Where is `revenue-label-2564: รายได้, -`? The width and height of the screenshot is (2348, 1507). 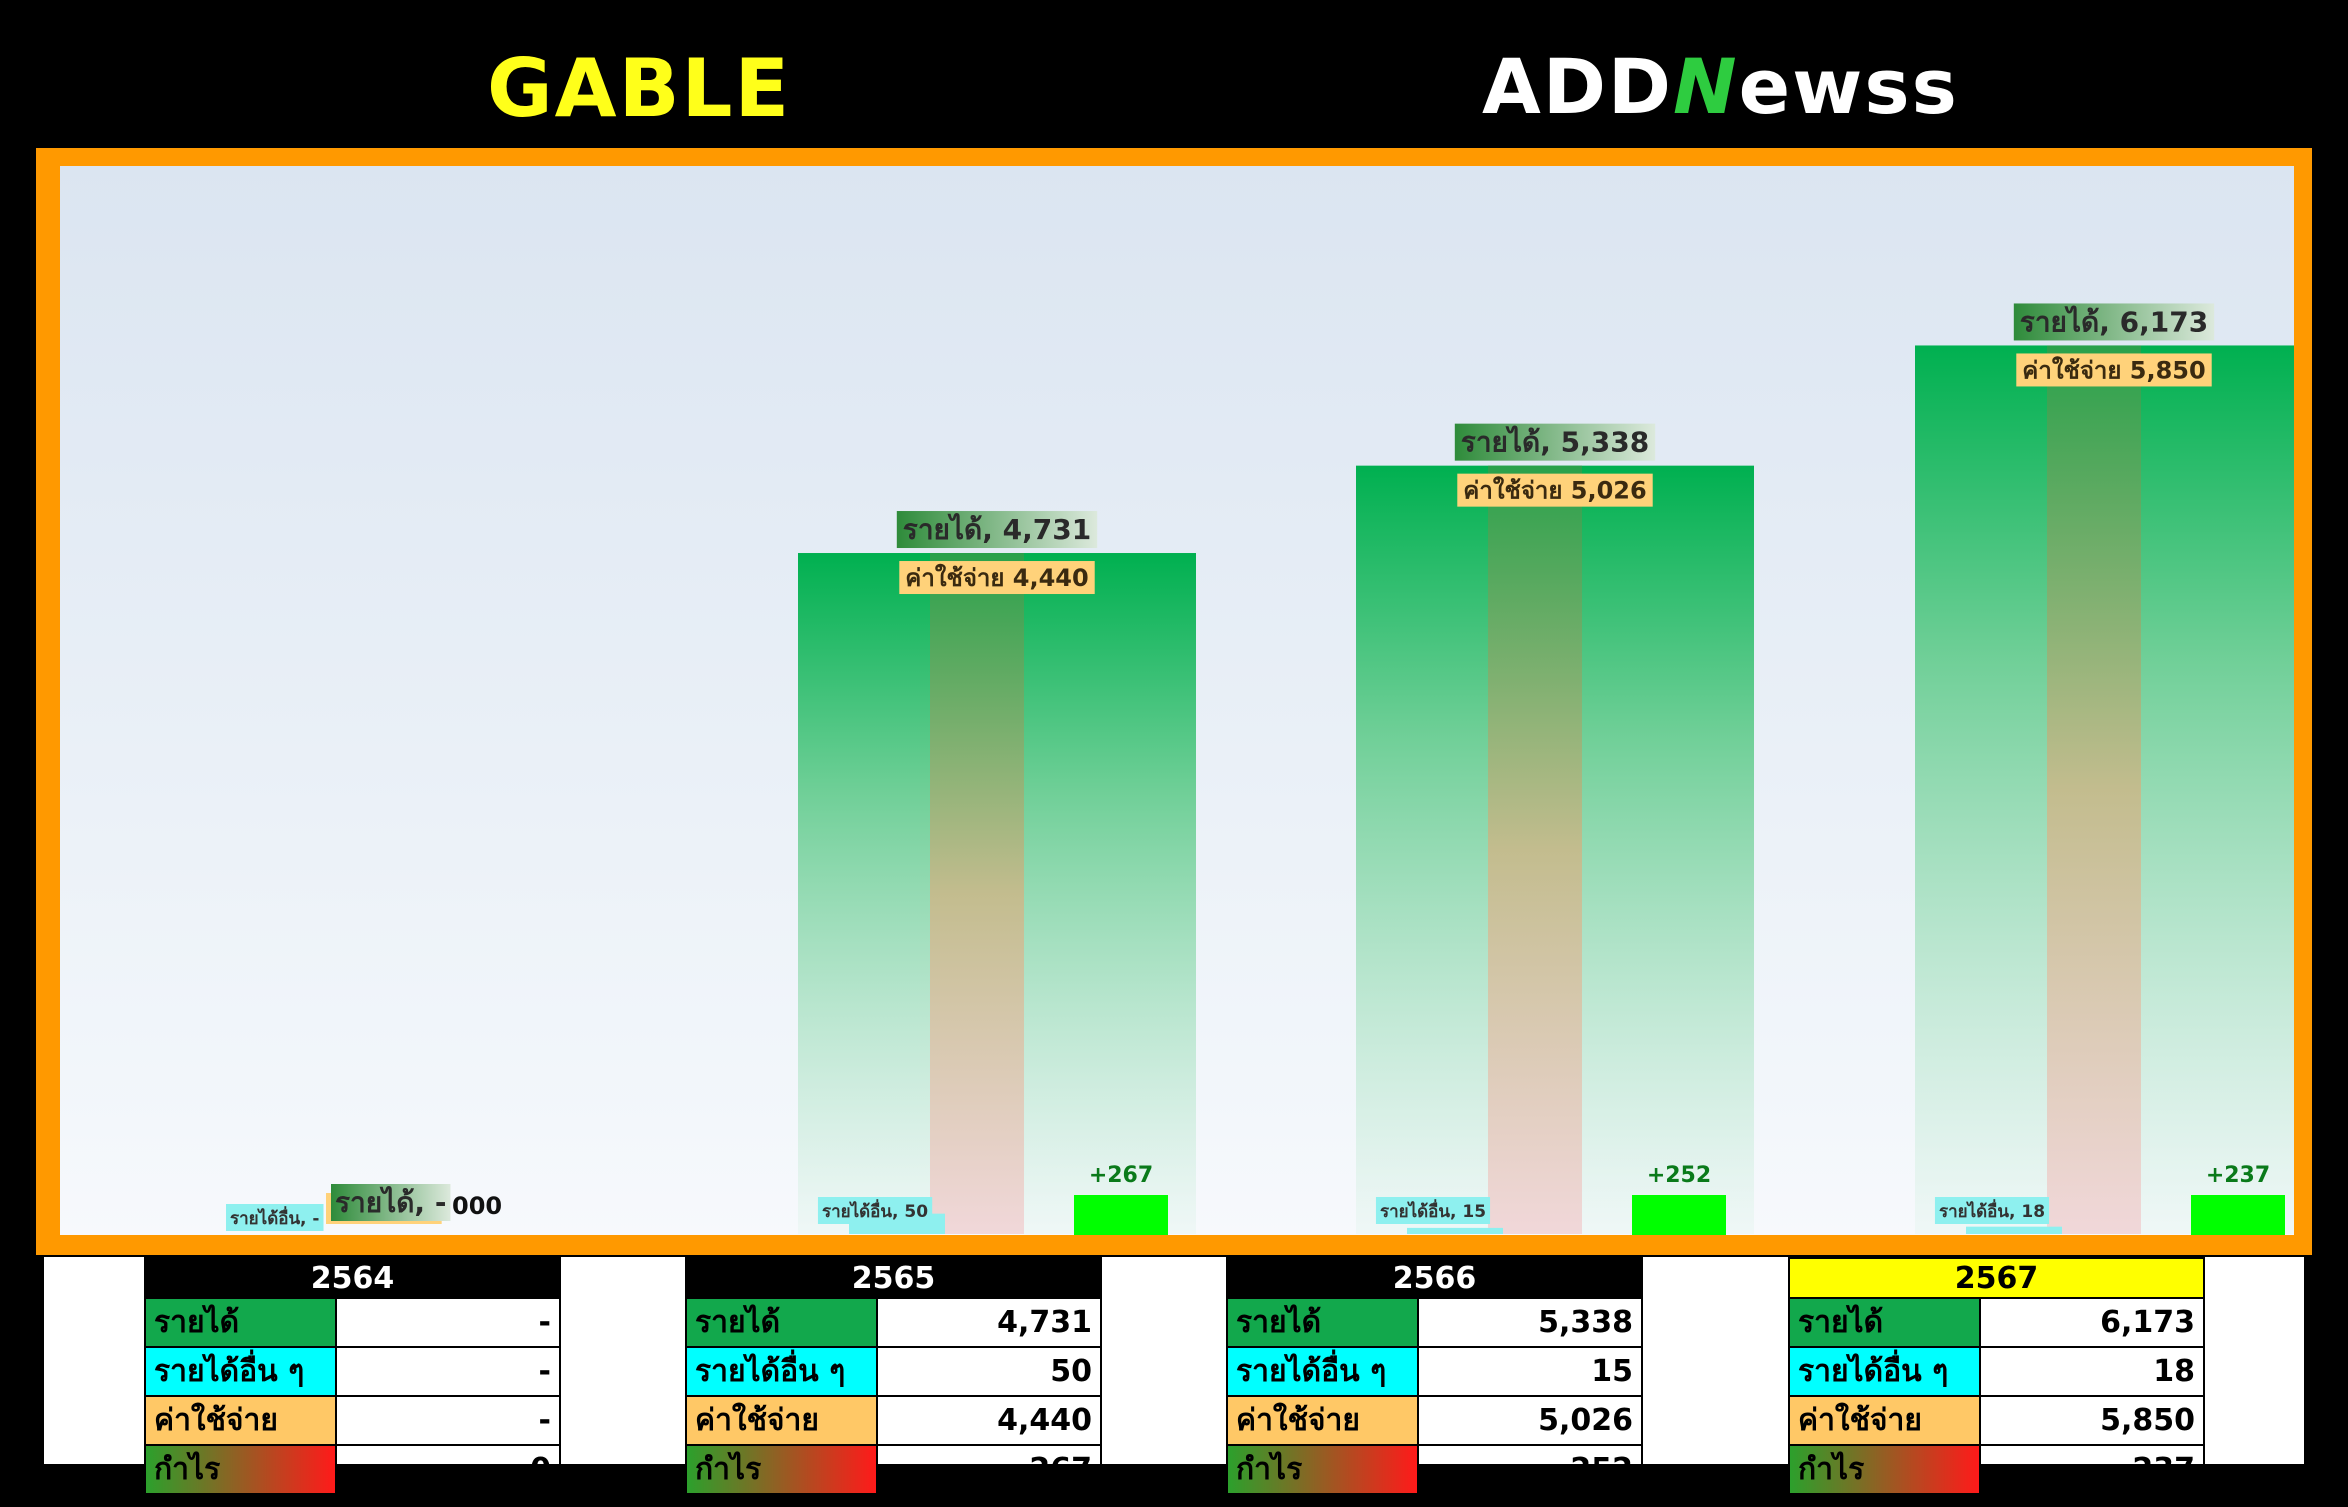
revenue-label-2564: รายได้, - is located at coordinates (390, 1202).